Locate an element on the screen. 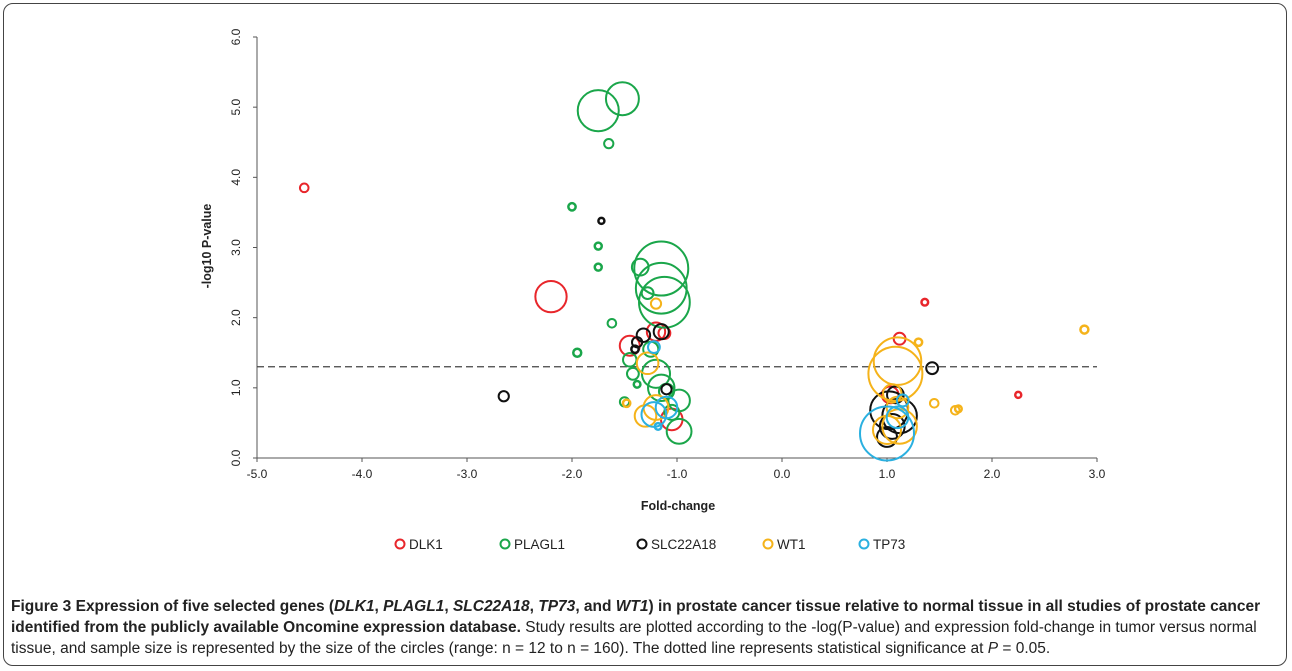 Image resolution: width=1292 pixels, height=671 pixels. caption-title-part: , and is located at coordinates (595, 606).